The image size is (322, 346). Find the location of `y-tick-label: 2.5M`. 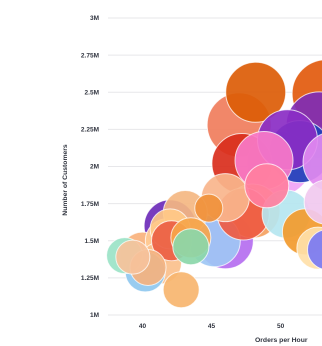

y-tick-label: 2.5M is located at coordinates (92, 92).